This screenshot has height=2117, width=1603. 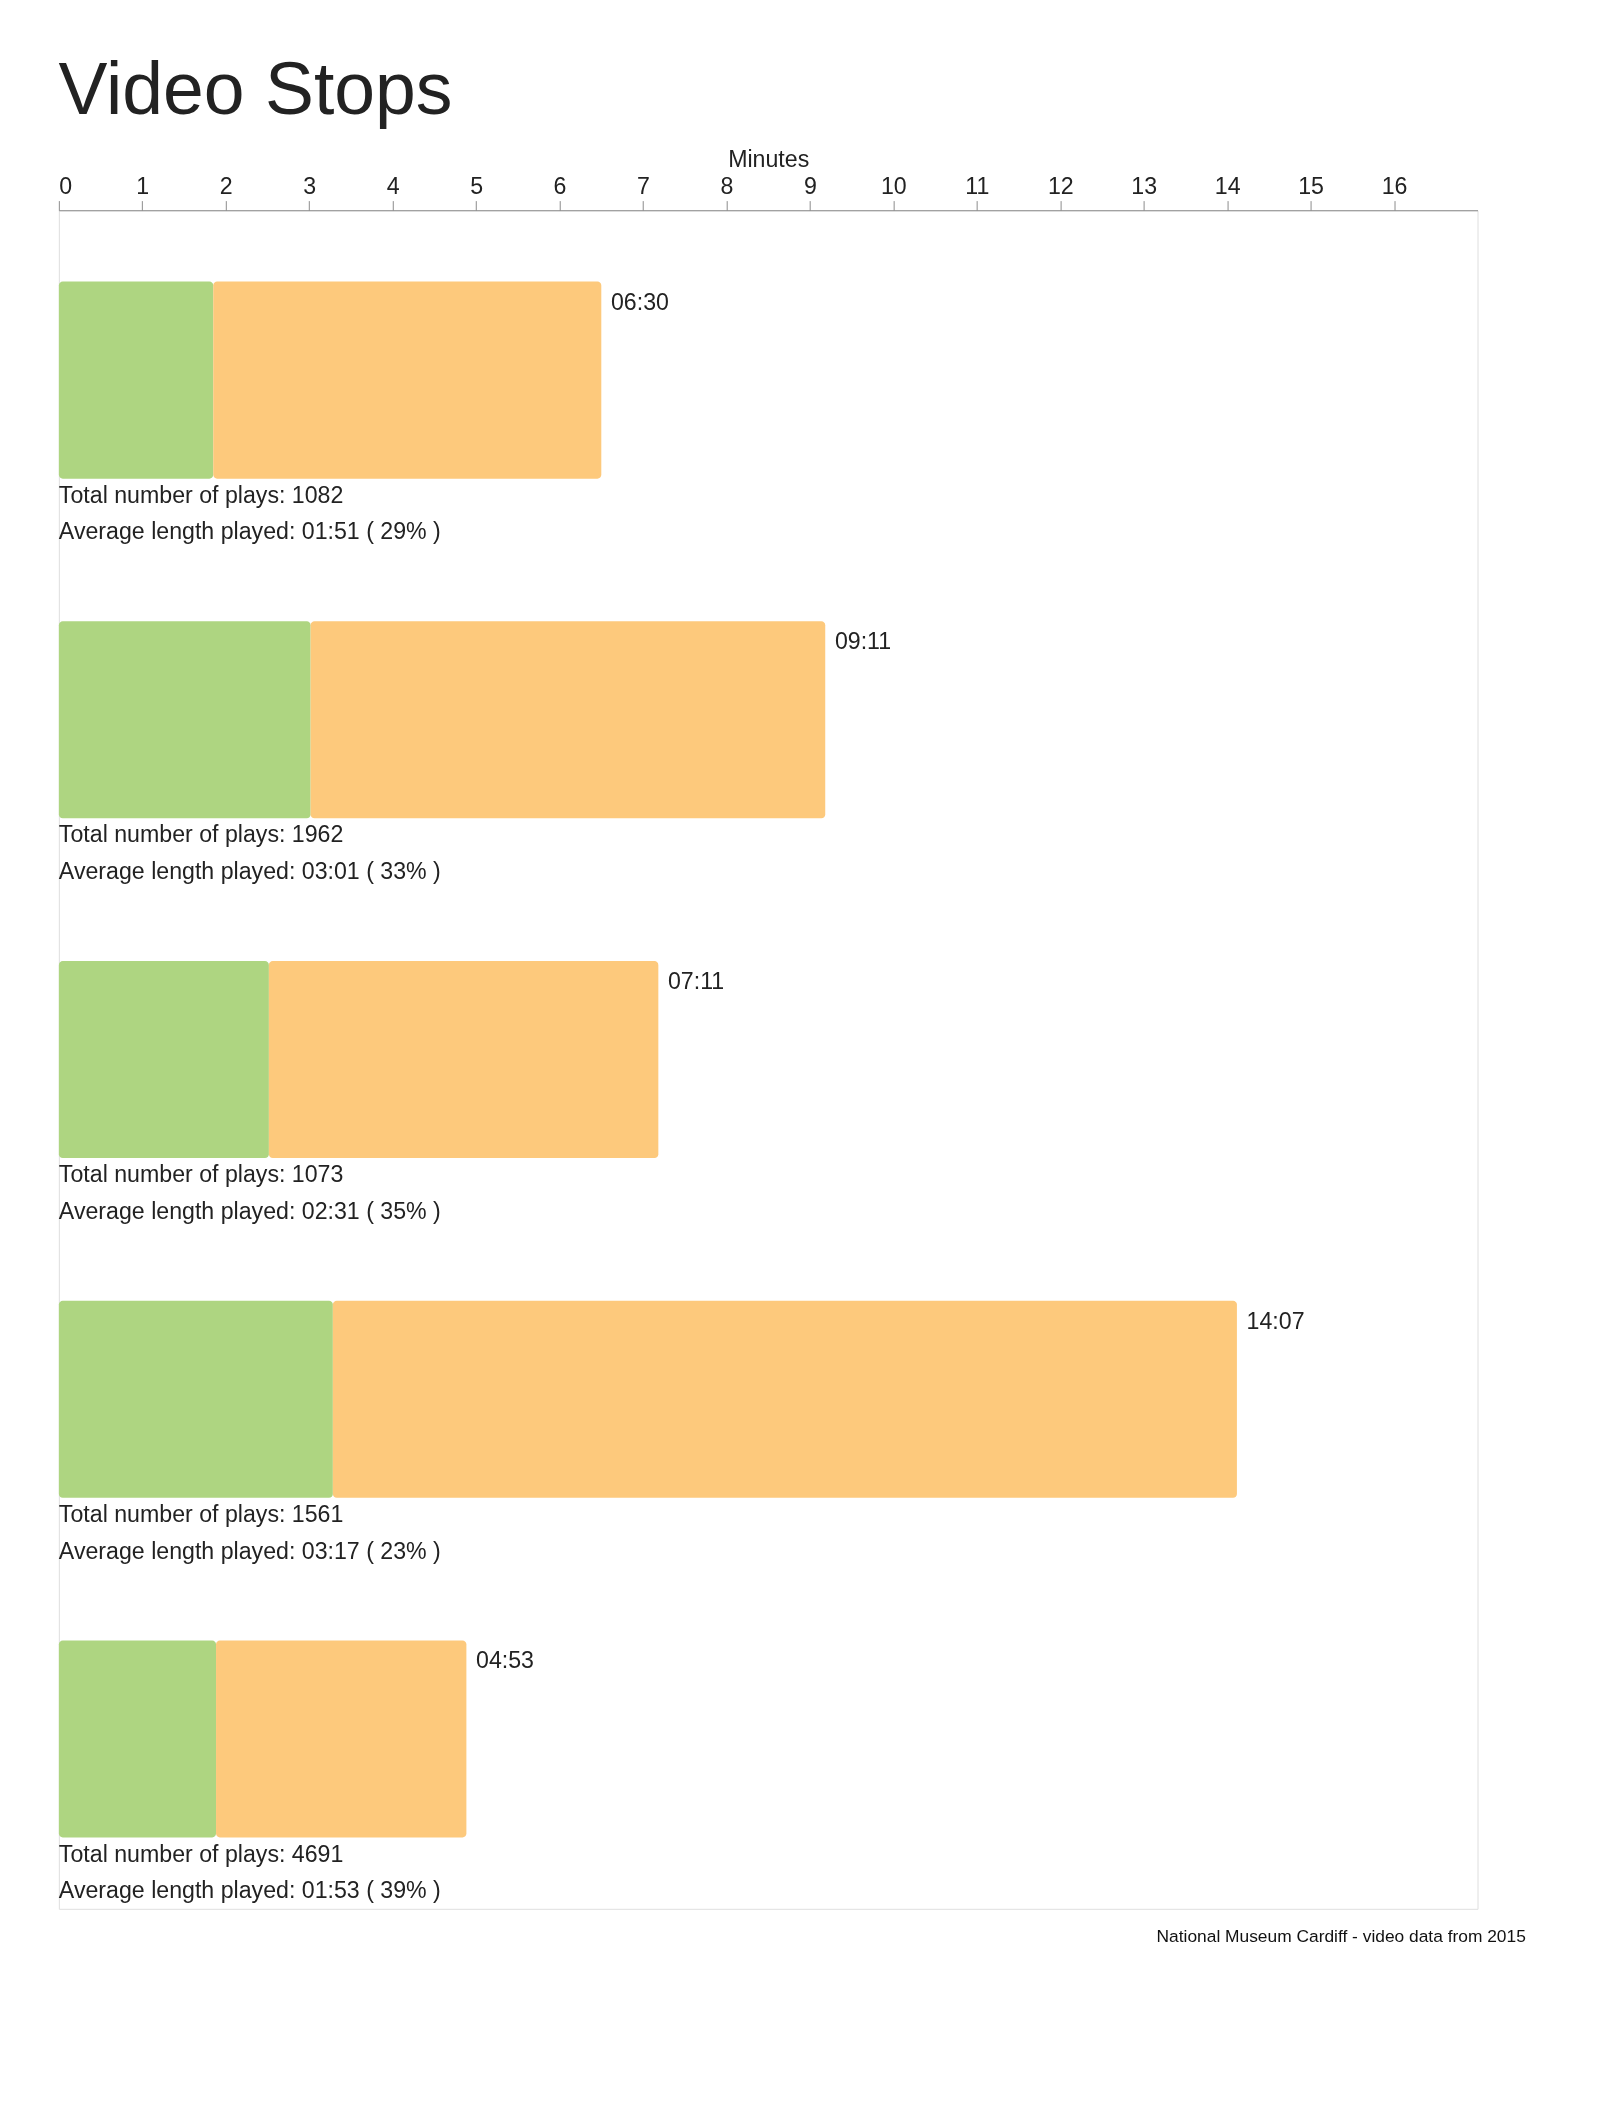 I want to click on x-tick-label: 5, so click(x=477, y=186).